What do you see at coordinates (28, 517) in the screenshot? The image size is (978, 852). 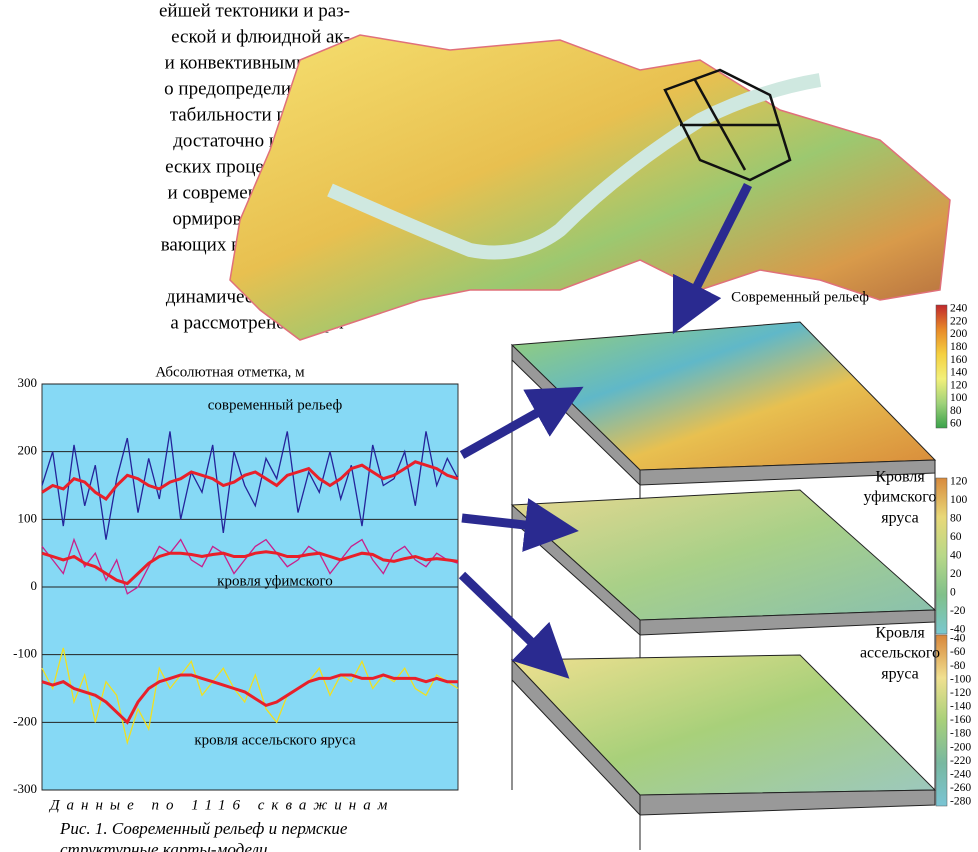 I see `y-tick-label: 100` at bounding box center [28, 517].